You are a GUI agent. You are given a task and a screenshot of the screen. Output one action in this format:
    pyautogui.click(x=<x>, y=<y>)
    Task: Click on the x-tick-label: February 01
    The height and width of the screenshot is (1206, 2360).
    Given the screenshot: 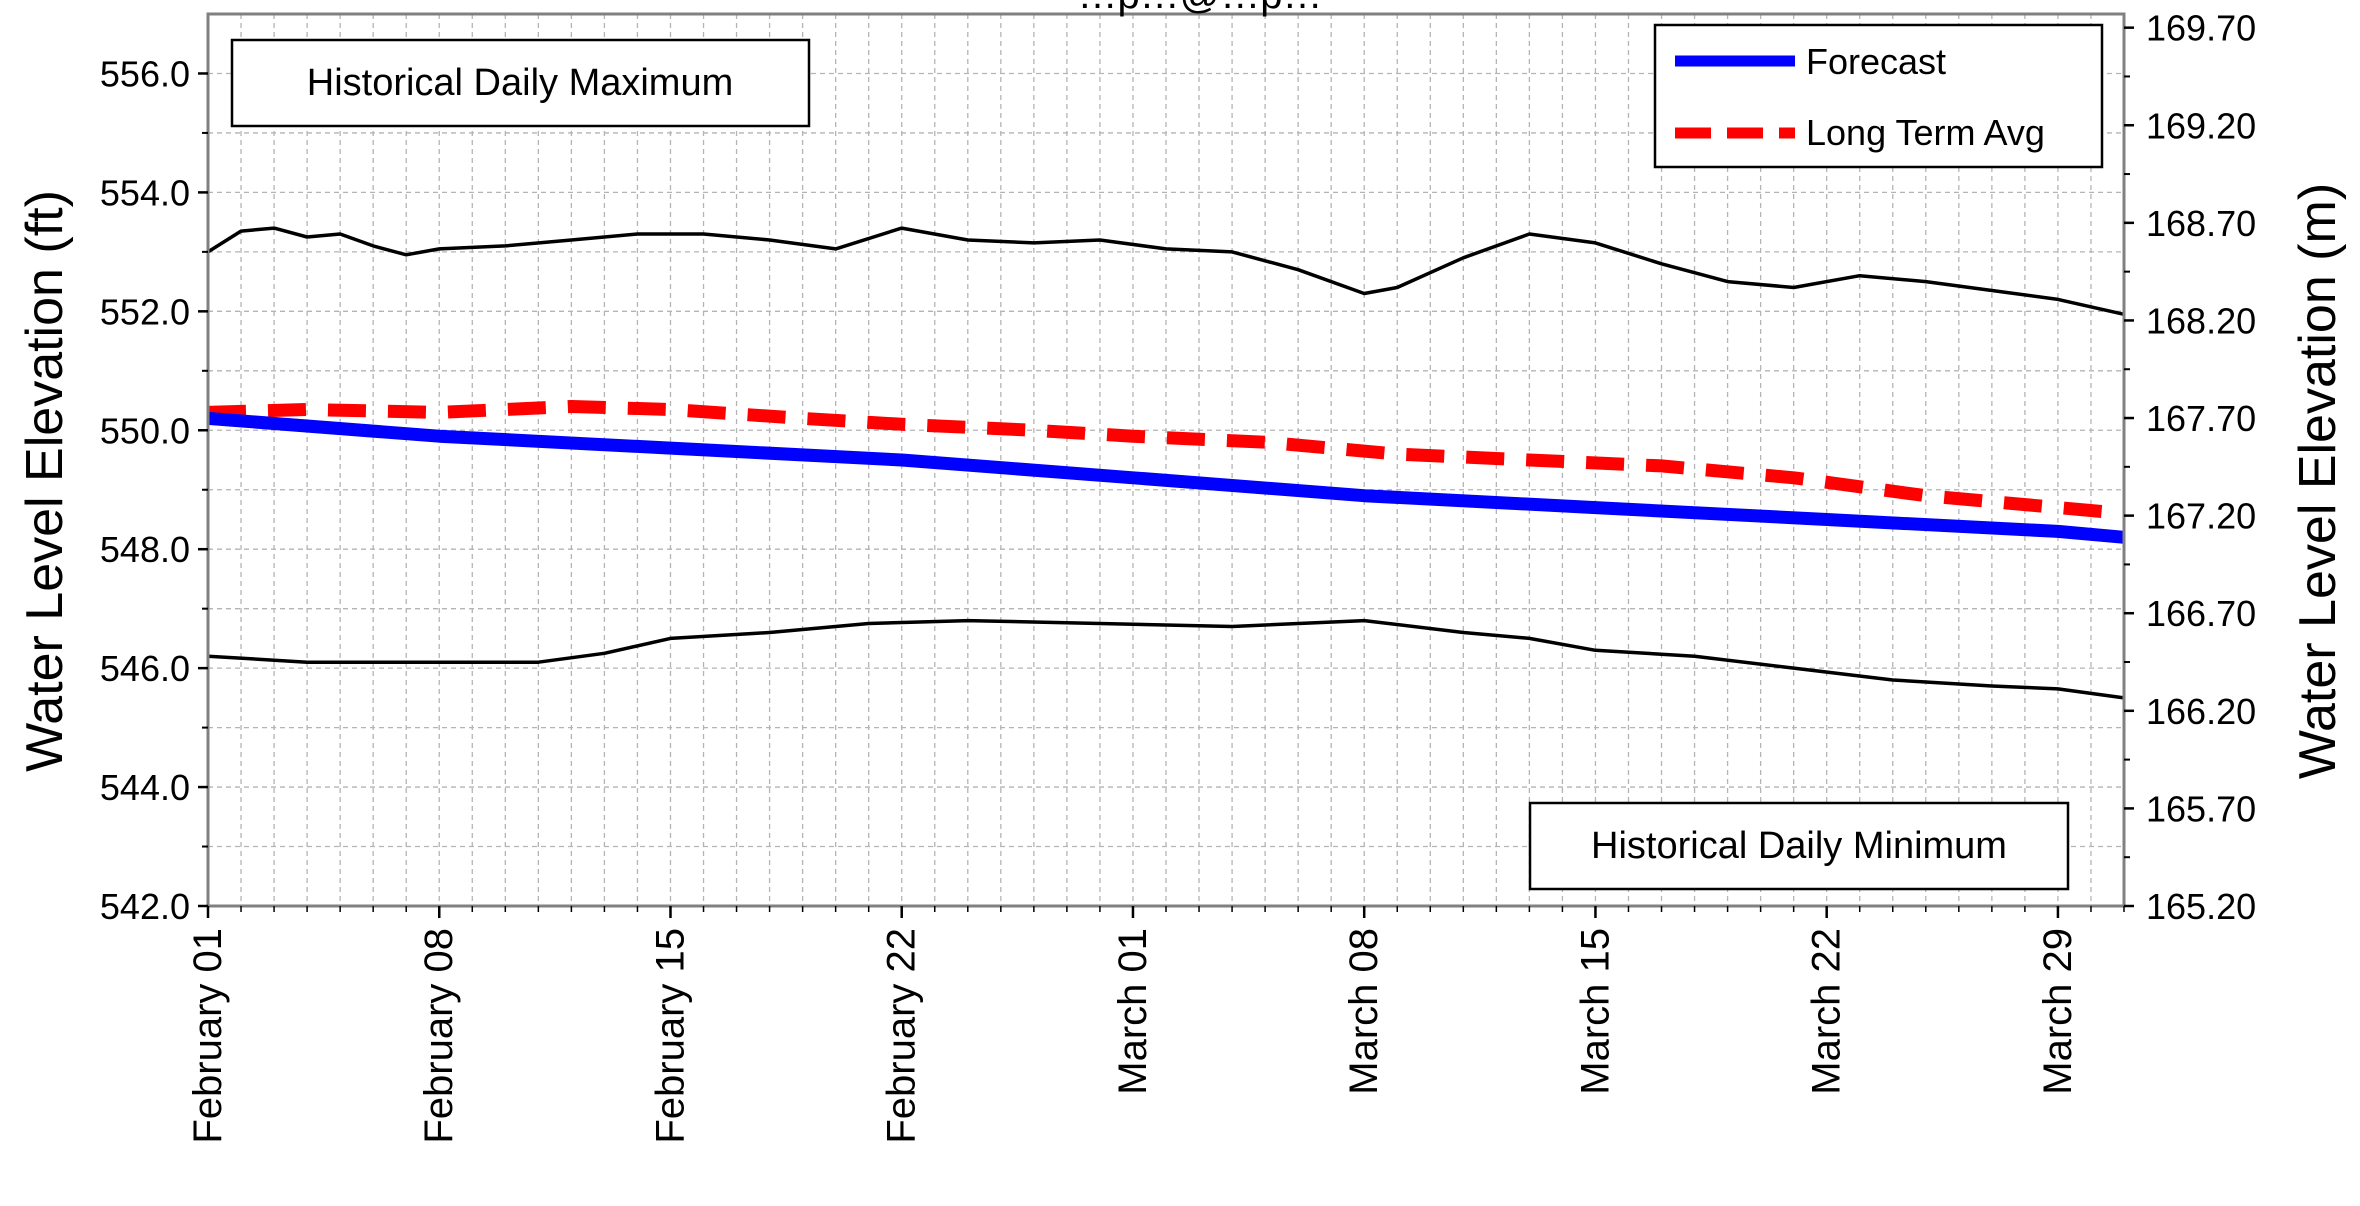 What is the action you would take?
    pyautogui.click(x=208, y=1036)
    